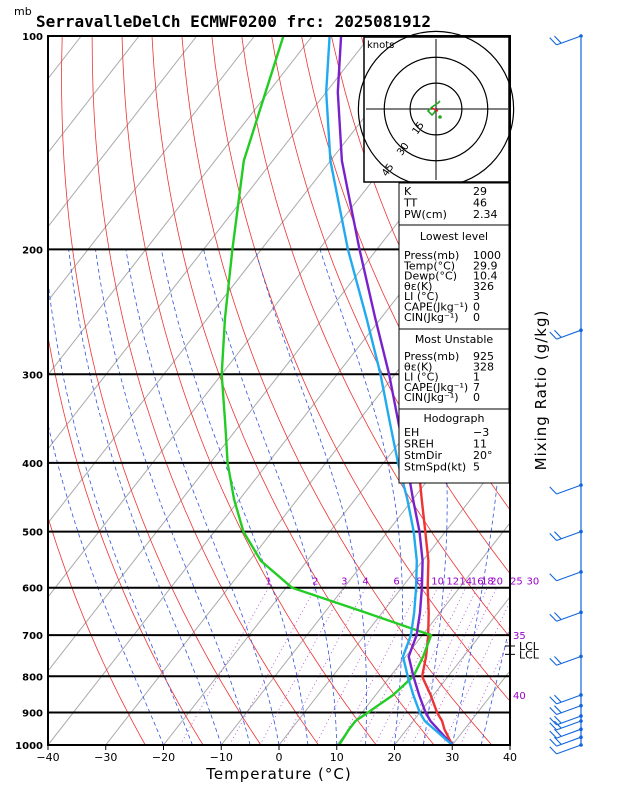  What do you see at coordinates (418, 286) in the screenshot?
I see `panel-row-label: θε(K)` at bounding box center [418, 286].